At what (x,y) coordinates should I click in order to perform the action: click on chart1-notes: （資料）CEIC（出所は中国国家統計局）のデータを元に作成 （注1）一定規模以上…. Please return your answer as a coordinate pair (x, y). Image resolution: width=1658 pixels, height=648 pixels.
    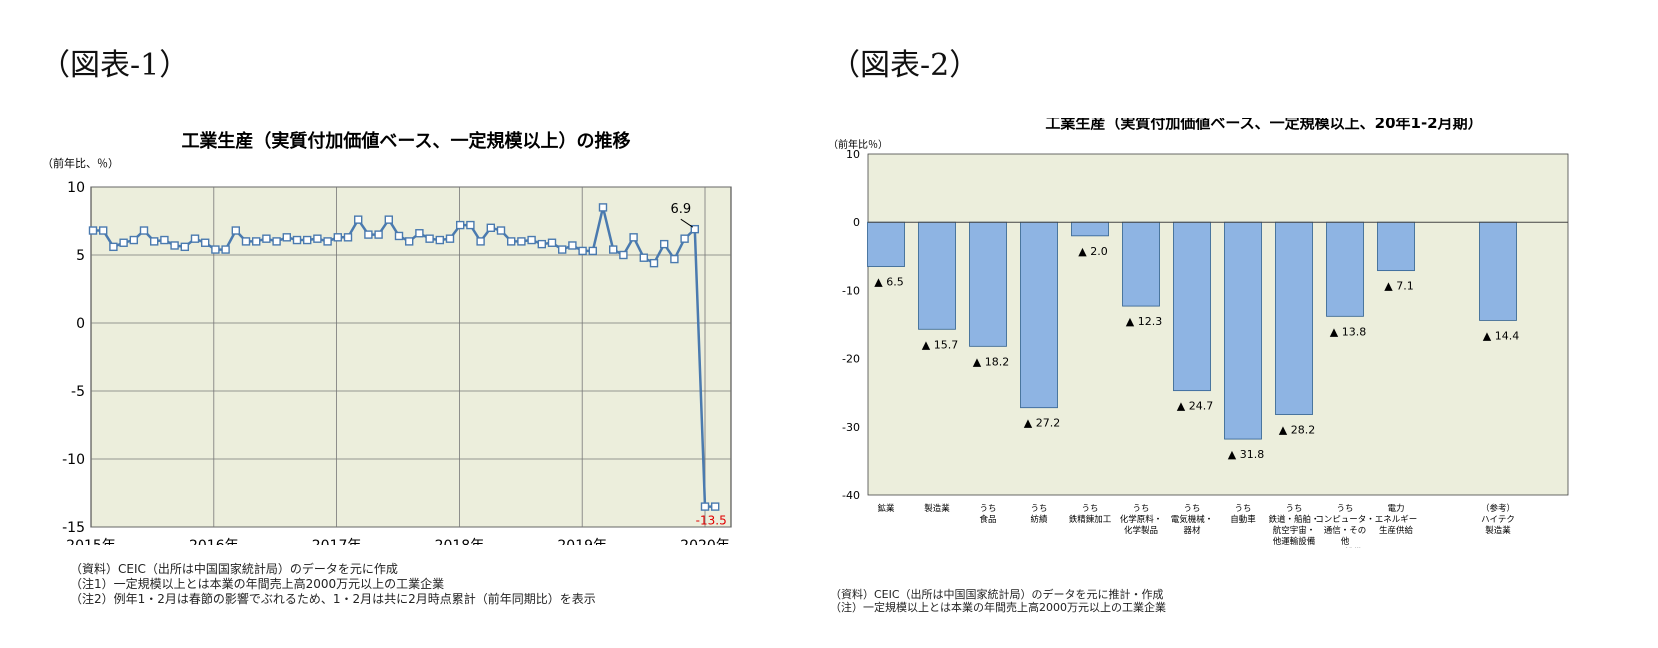
    Looking at the image, I should click on (333, 584).